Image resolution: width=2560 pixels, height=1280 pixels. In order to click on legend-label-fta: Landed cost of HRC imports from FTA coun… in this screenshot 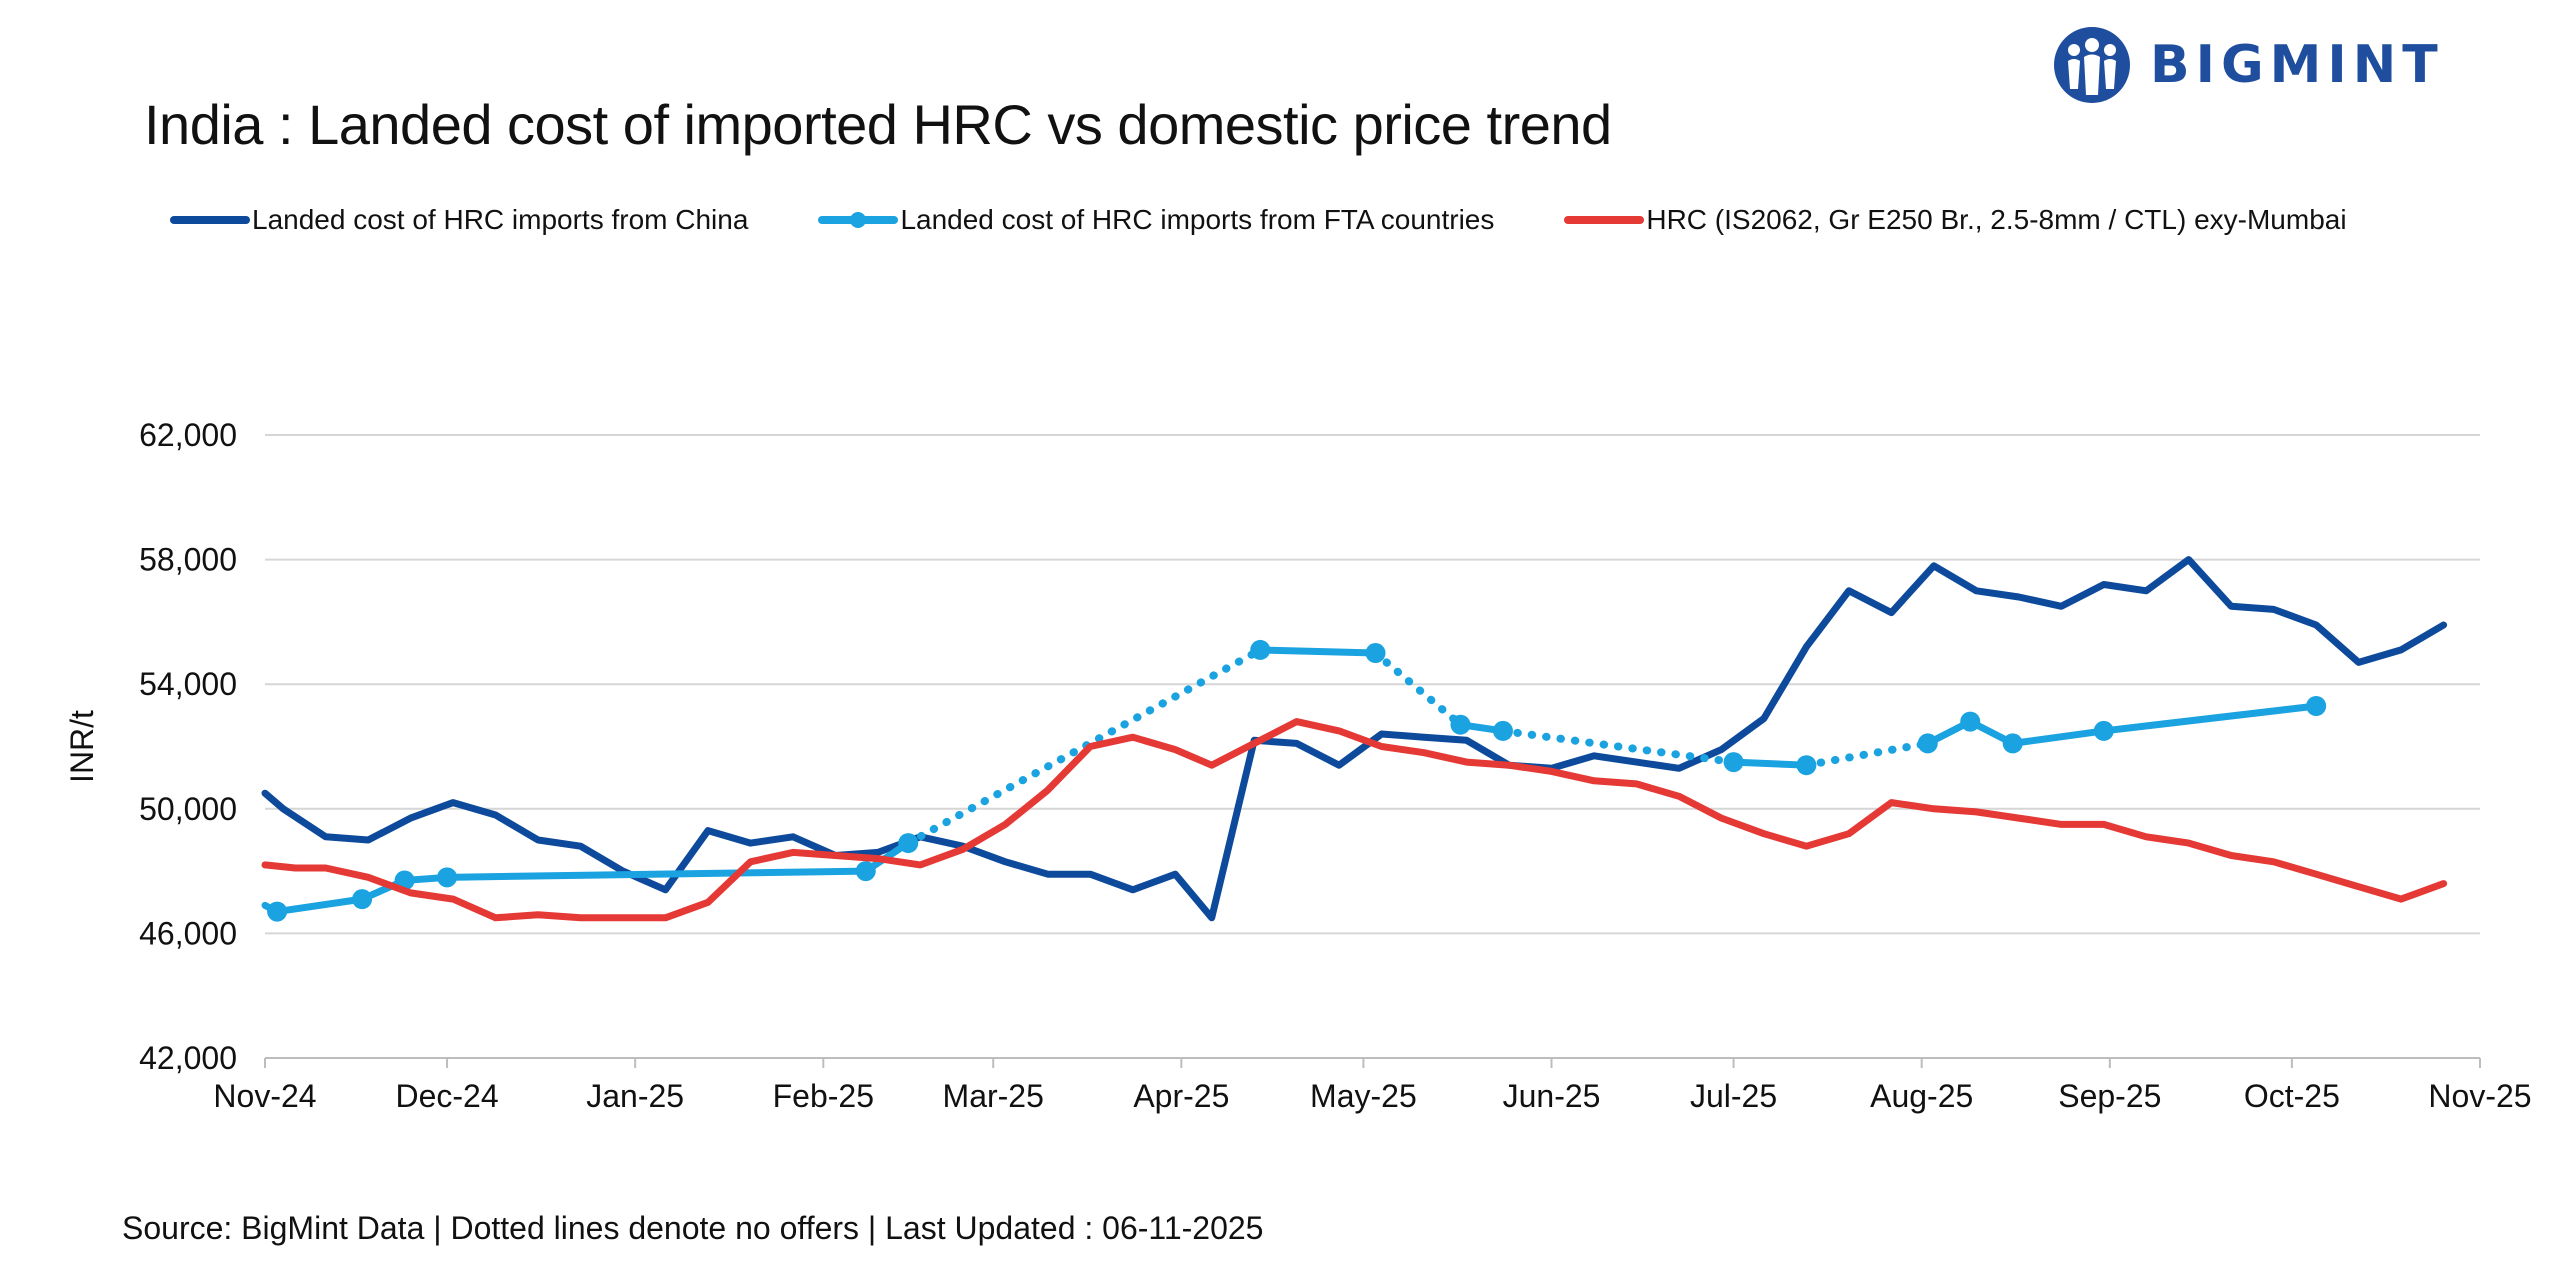, I will do `click(1197, 219)`.